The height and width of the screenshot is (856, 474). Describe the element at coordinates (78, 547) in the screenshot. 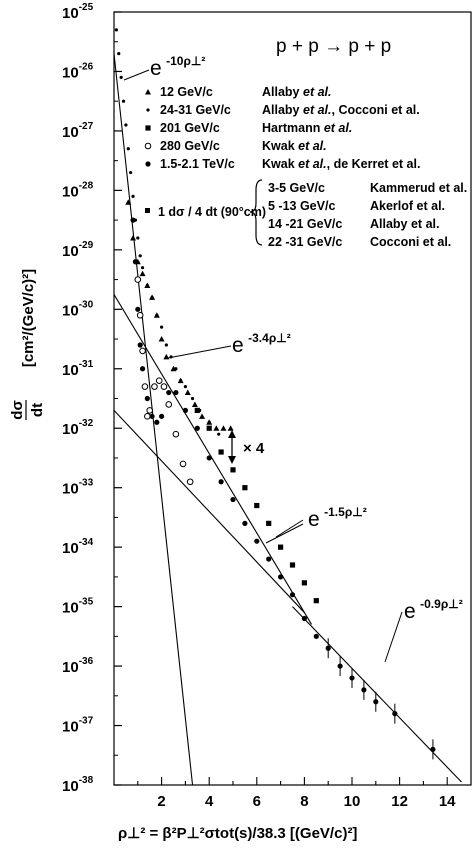

I see `y-tick-label: 10-34` at that location.